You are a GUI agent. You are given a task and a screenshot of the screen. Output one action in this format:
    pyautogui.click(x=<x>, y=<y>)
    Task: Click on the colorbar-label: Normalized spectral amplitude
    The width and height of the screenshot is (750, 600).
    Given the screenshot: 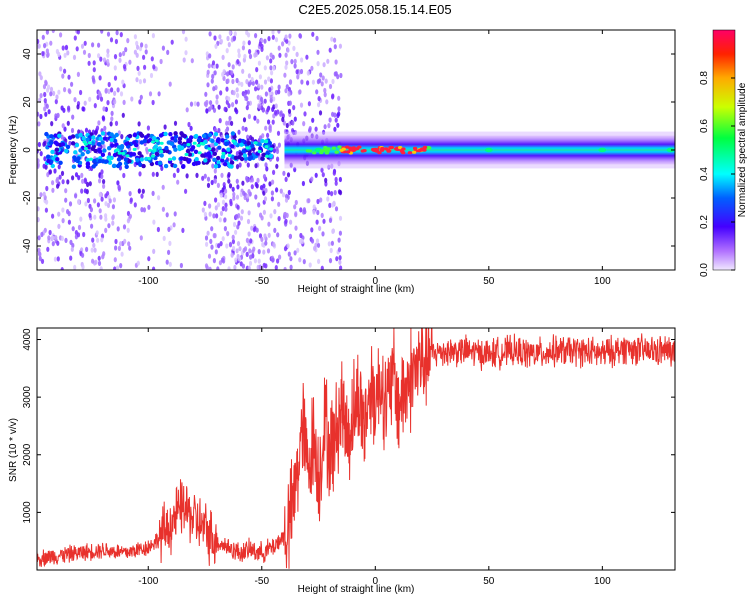 What is the action you would take?
    pyautogui.click(x=742, y=149)
    